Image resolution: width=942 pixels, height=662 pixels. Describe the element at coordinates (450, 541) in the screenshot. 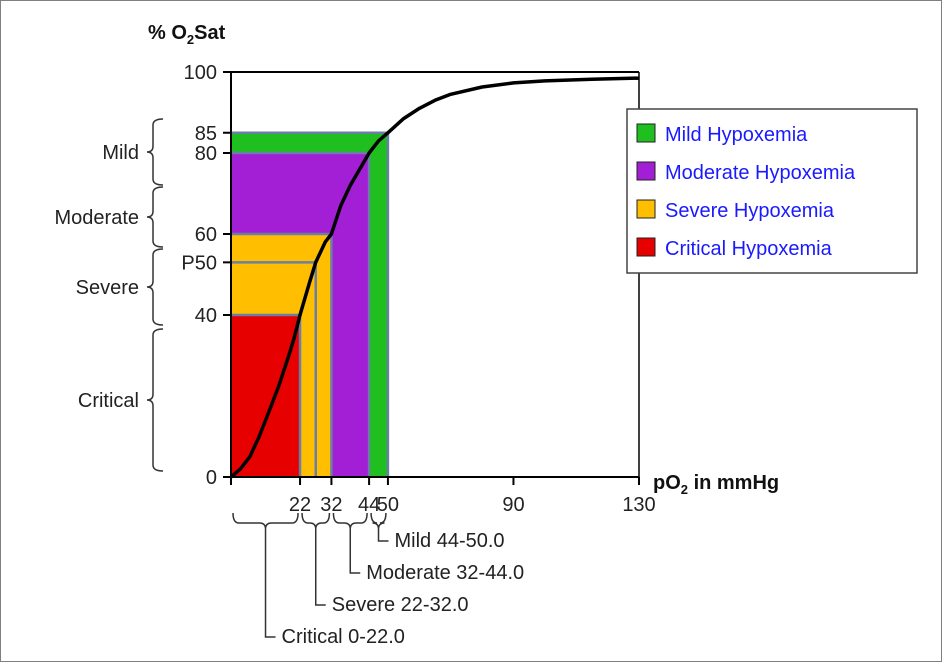

I see `x-range-label: Mild 44-50.0` at that location.